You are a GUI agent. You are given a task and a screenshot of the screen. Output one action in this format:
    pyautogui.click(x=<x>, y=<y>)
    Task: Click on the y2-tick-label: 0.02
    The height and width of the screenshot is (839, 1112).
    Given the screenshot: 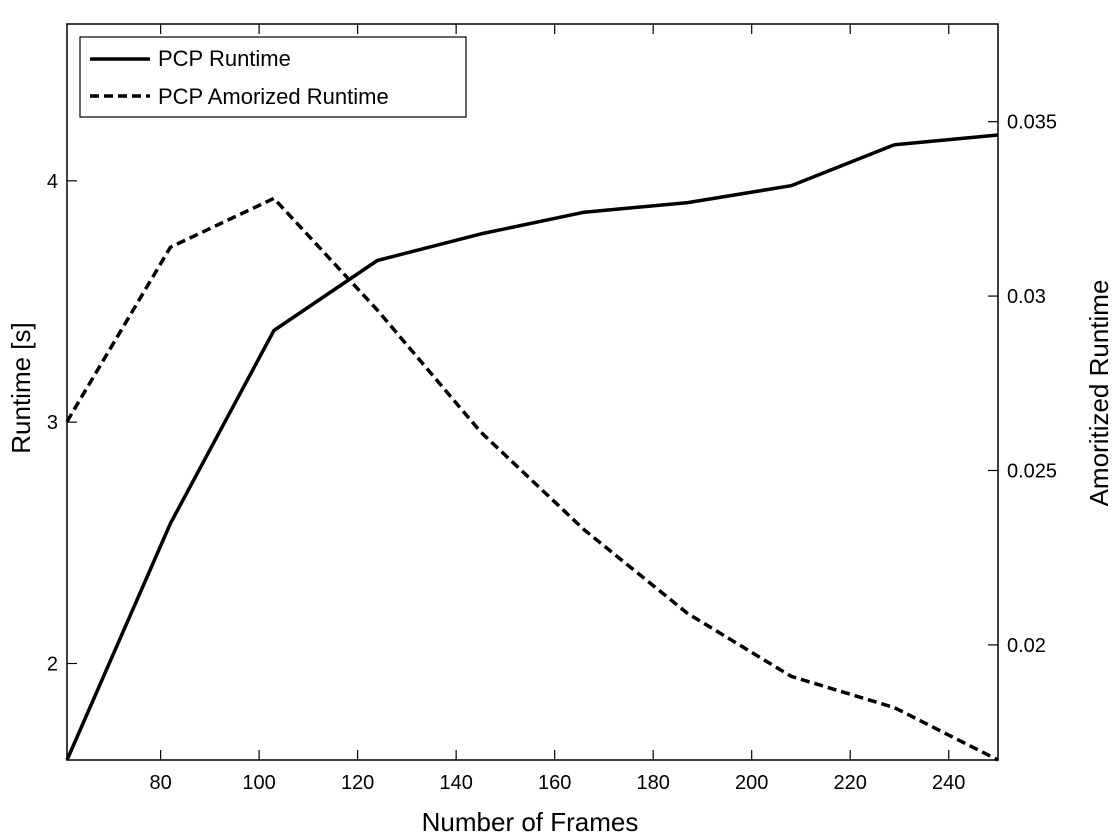 What is the action you would take?
    pyautogui.click(x=1026, y=646)
    